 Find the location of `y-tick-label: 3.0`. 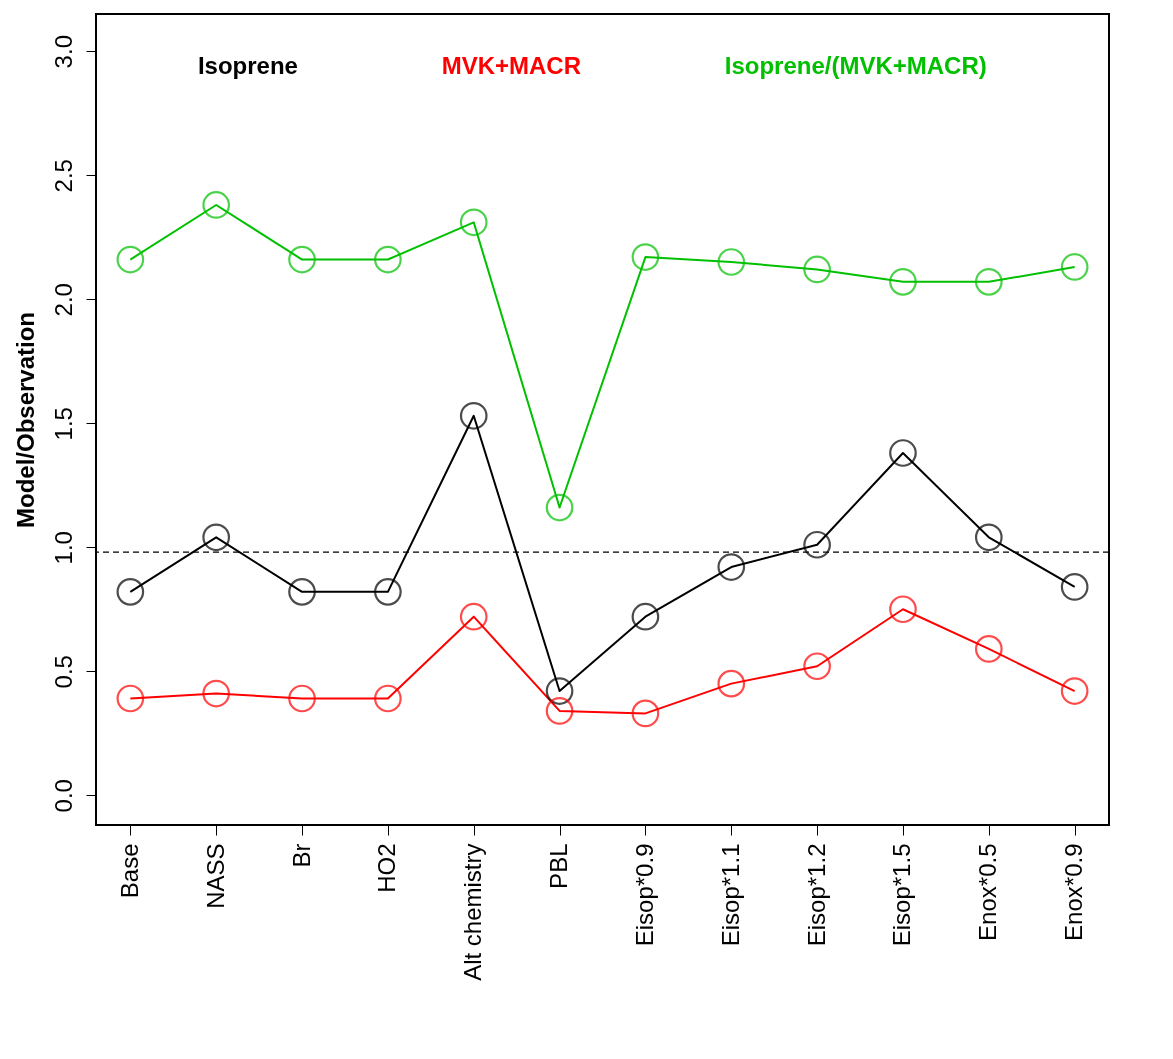

y-tick-label: 3.0 is located at coordinates (63, 52).